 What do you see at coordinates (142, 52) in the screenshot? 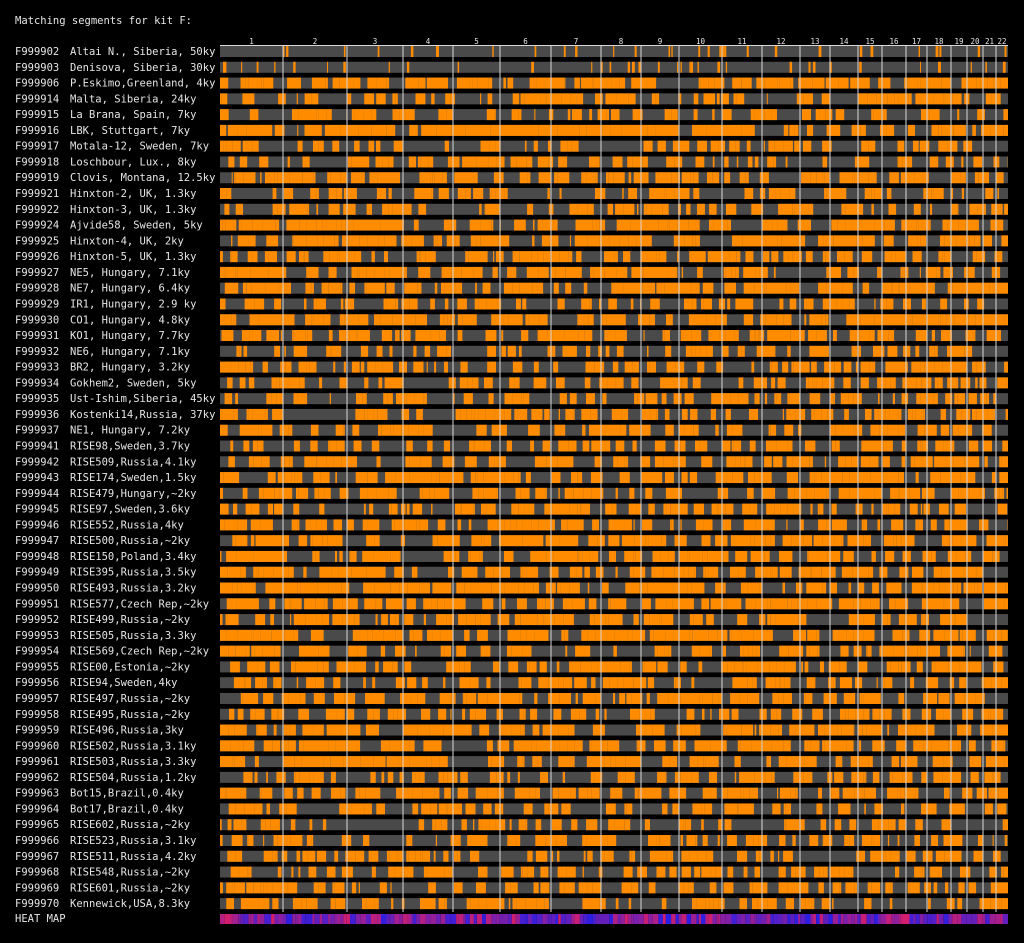
I see `kit-name: Altai N., Siberia, 50ky` at bounding box center [142, 52].